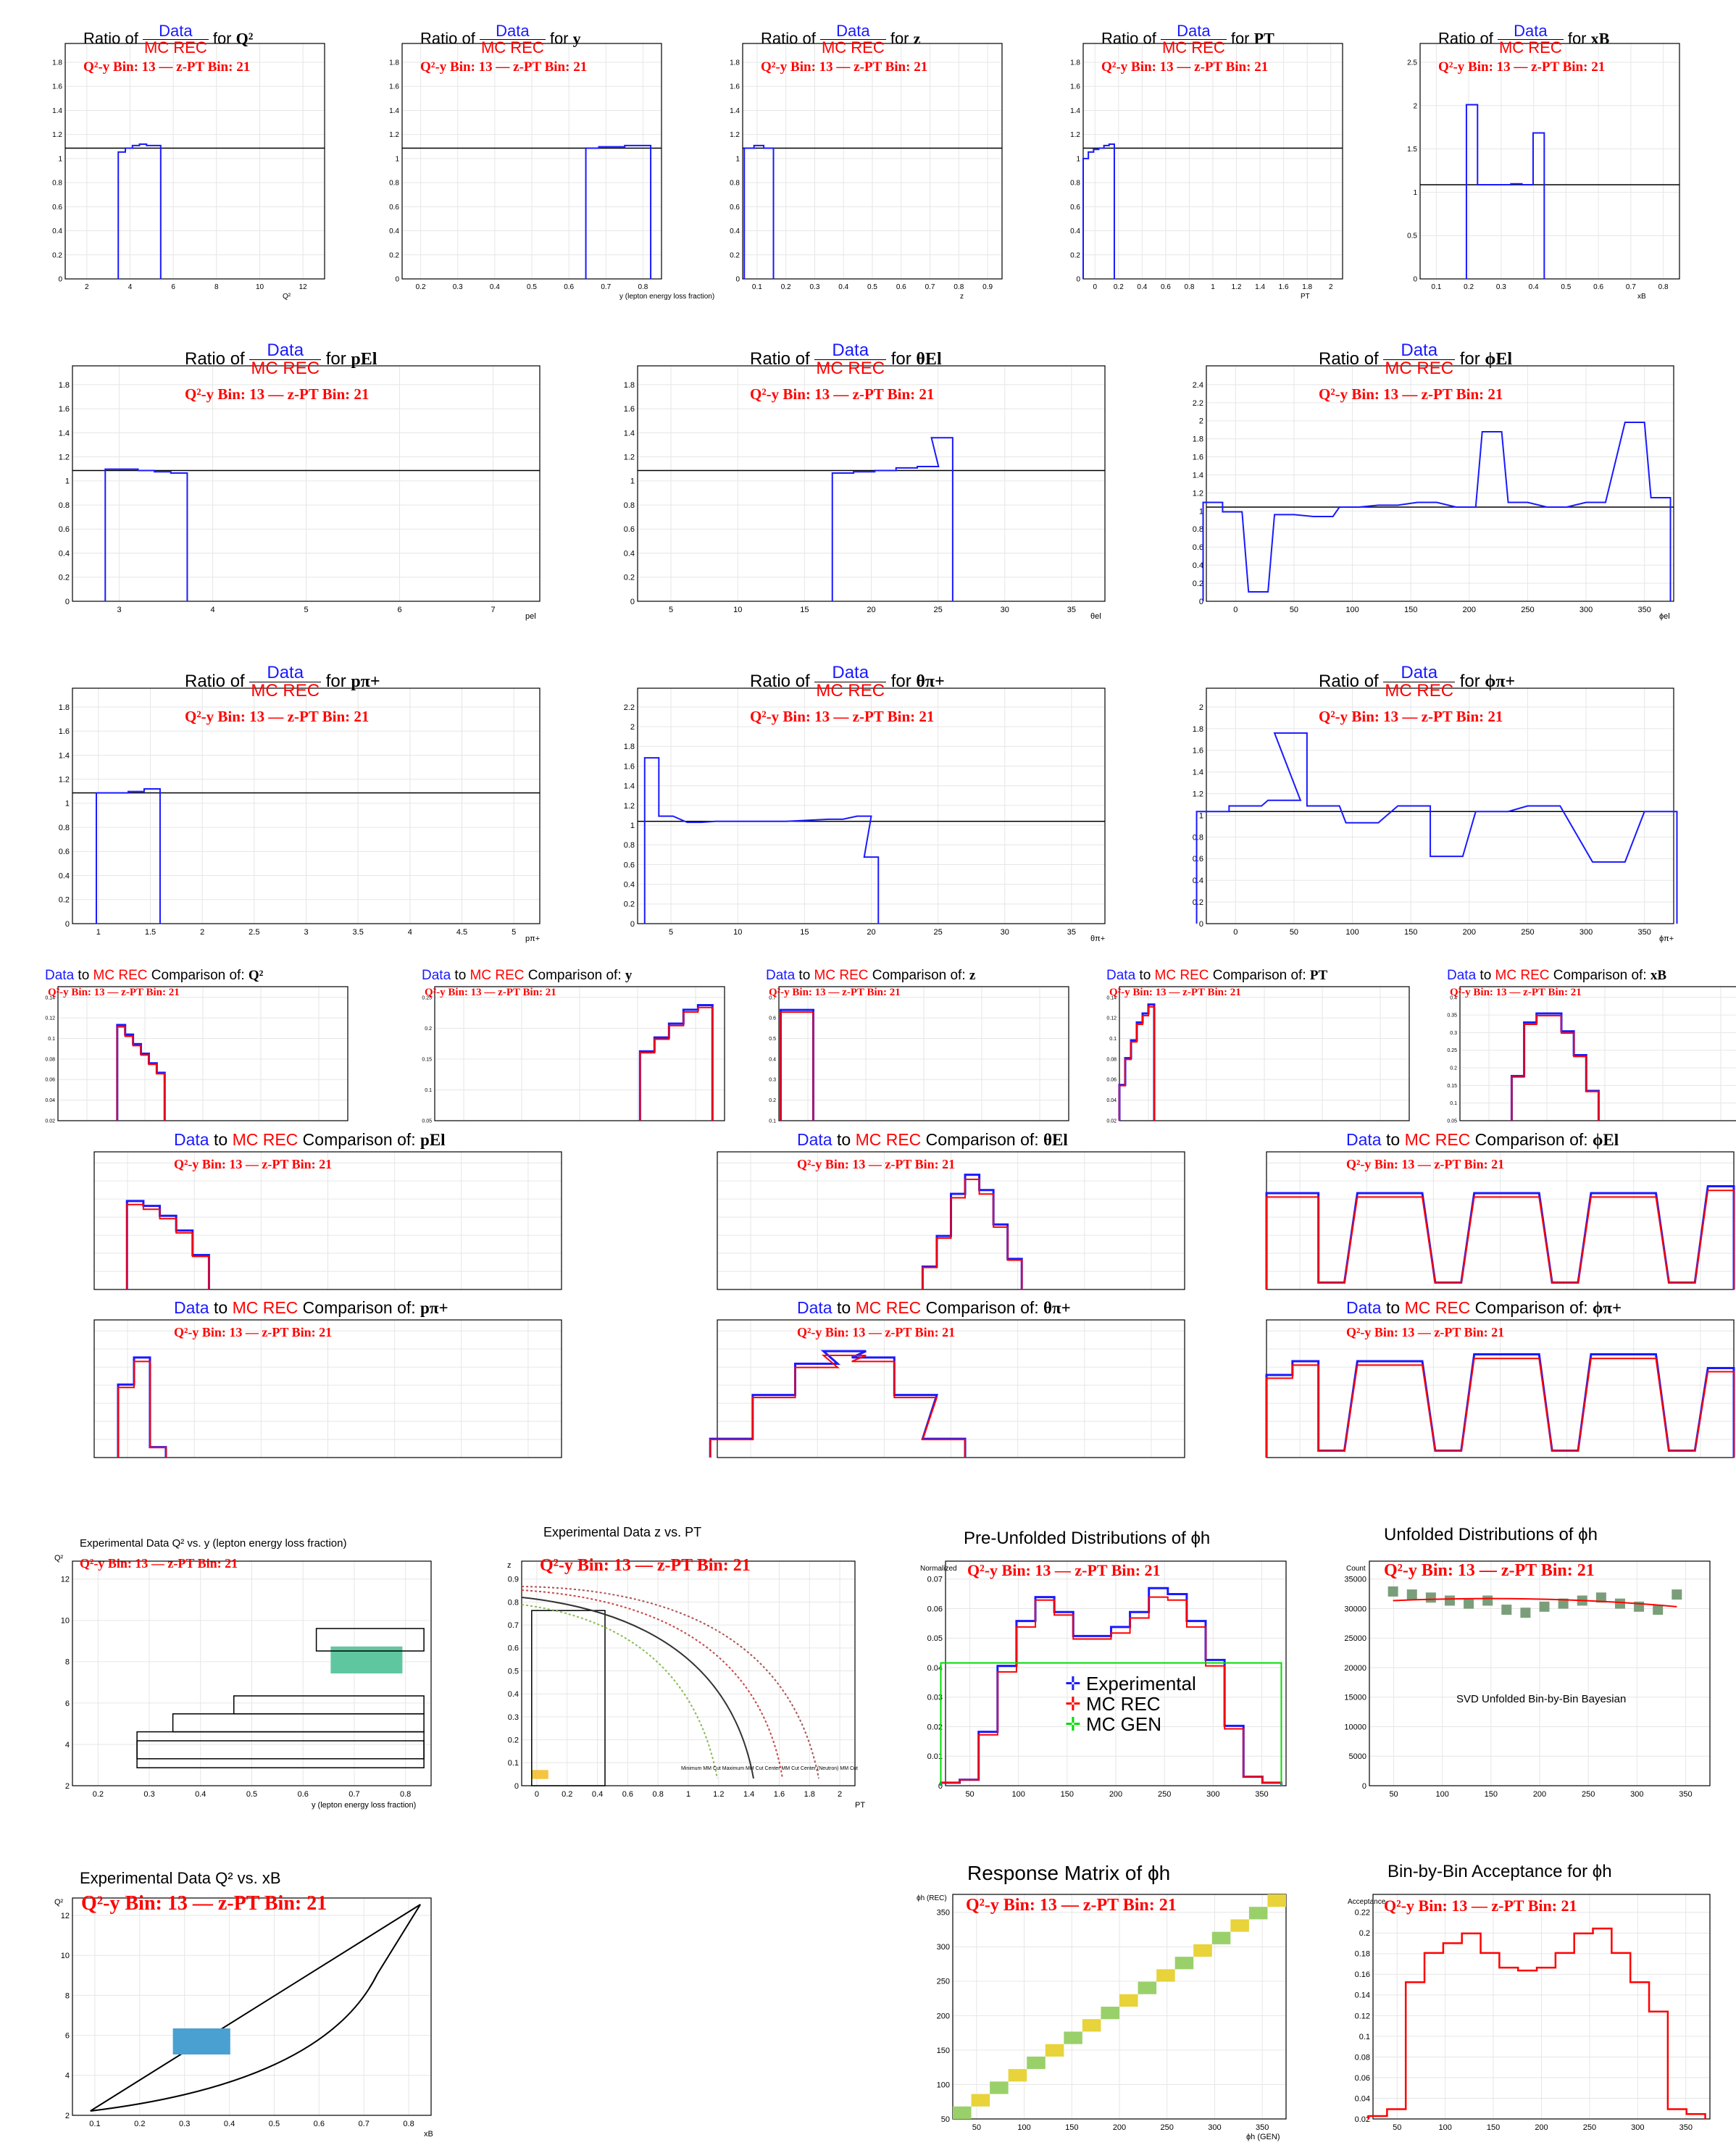  What do you see at coordinates (303, 1795) in the screenshot?
I see `q2-vs-y-plot-xtick: 0.6` at bounding box center [303, 1795].